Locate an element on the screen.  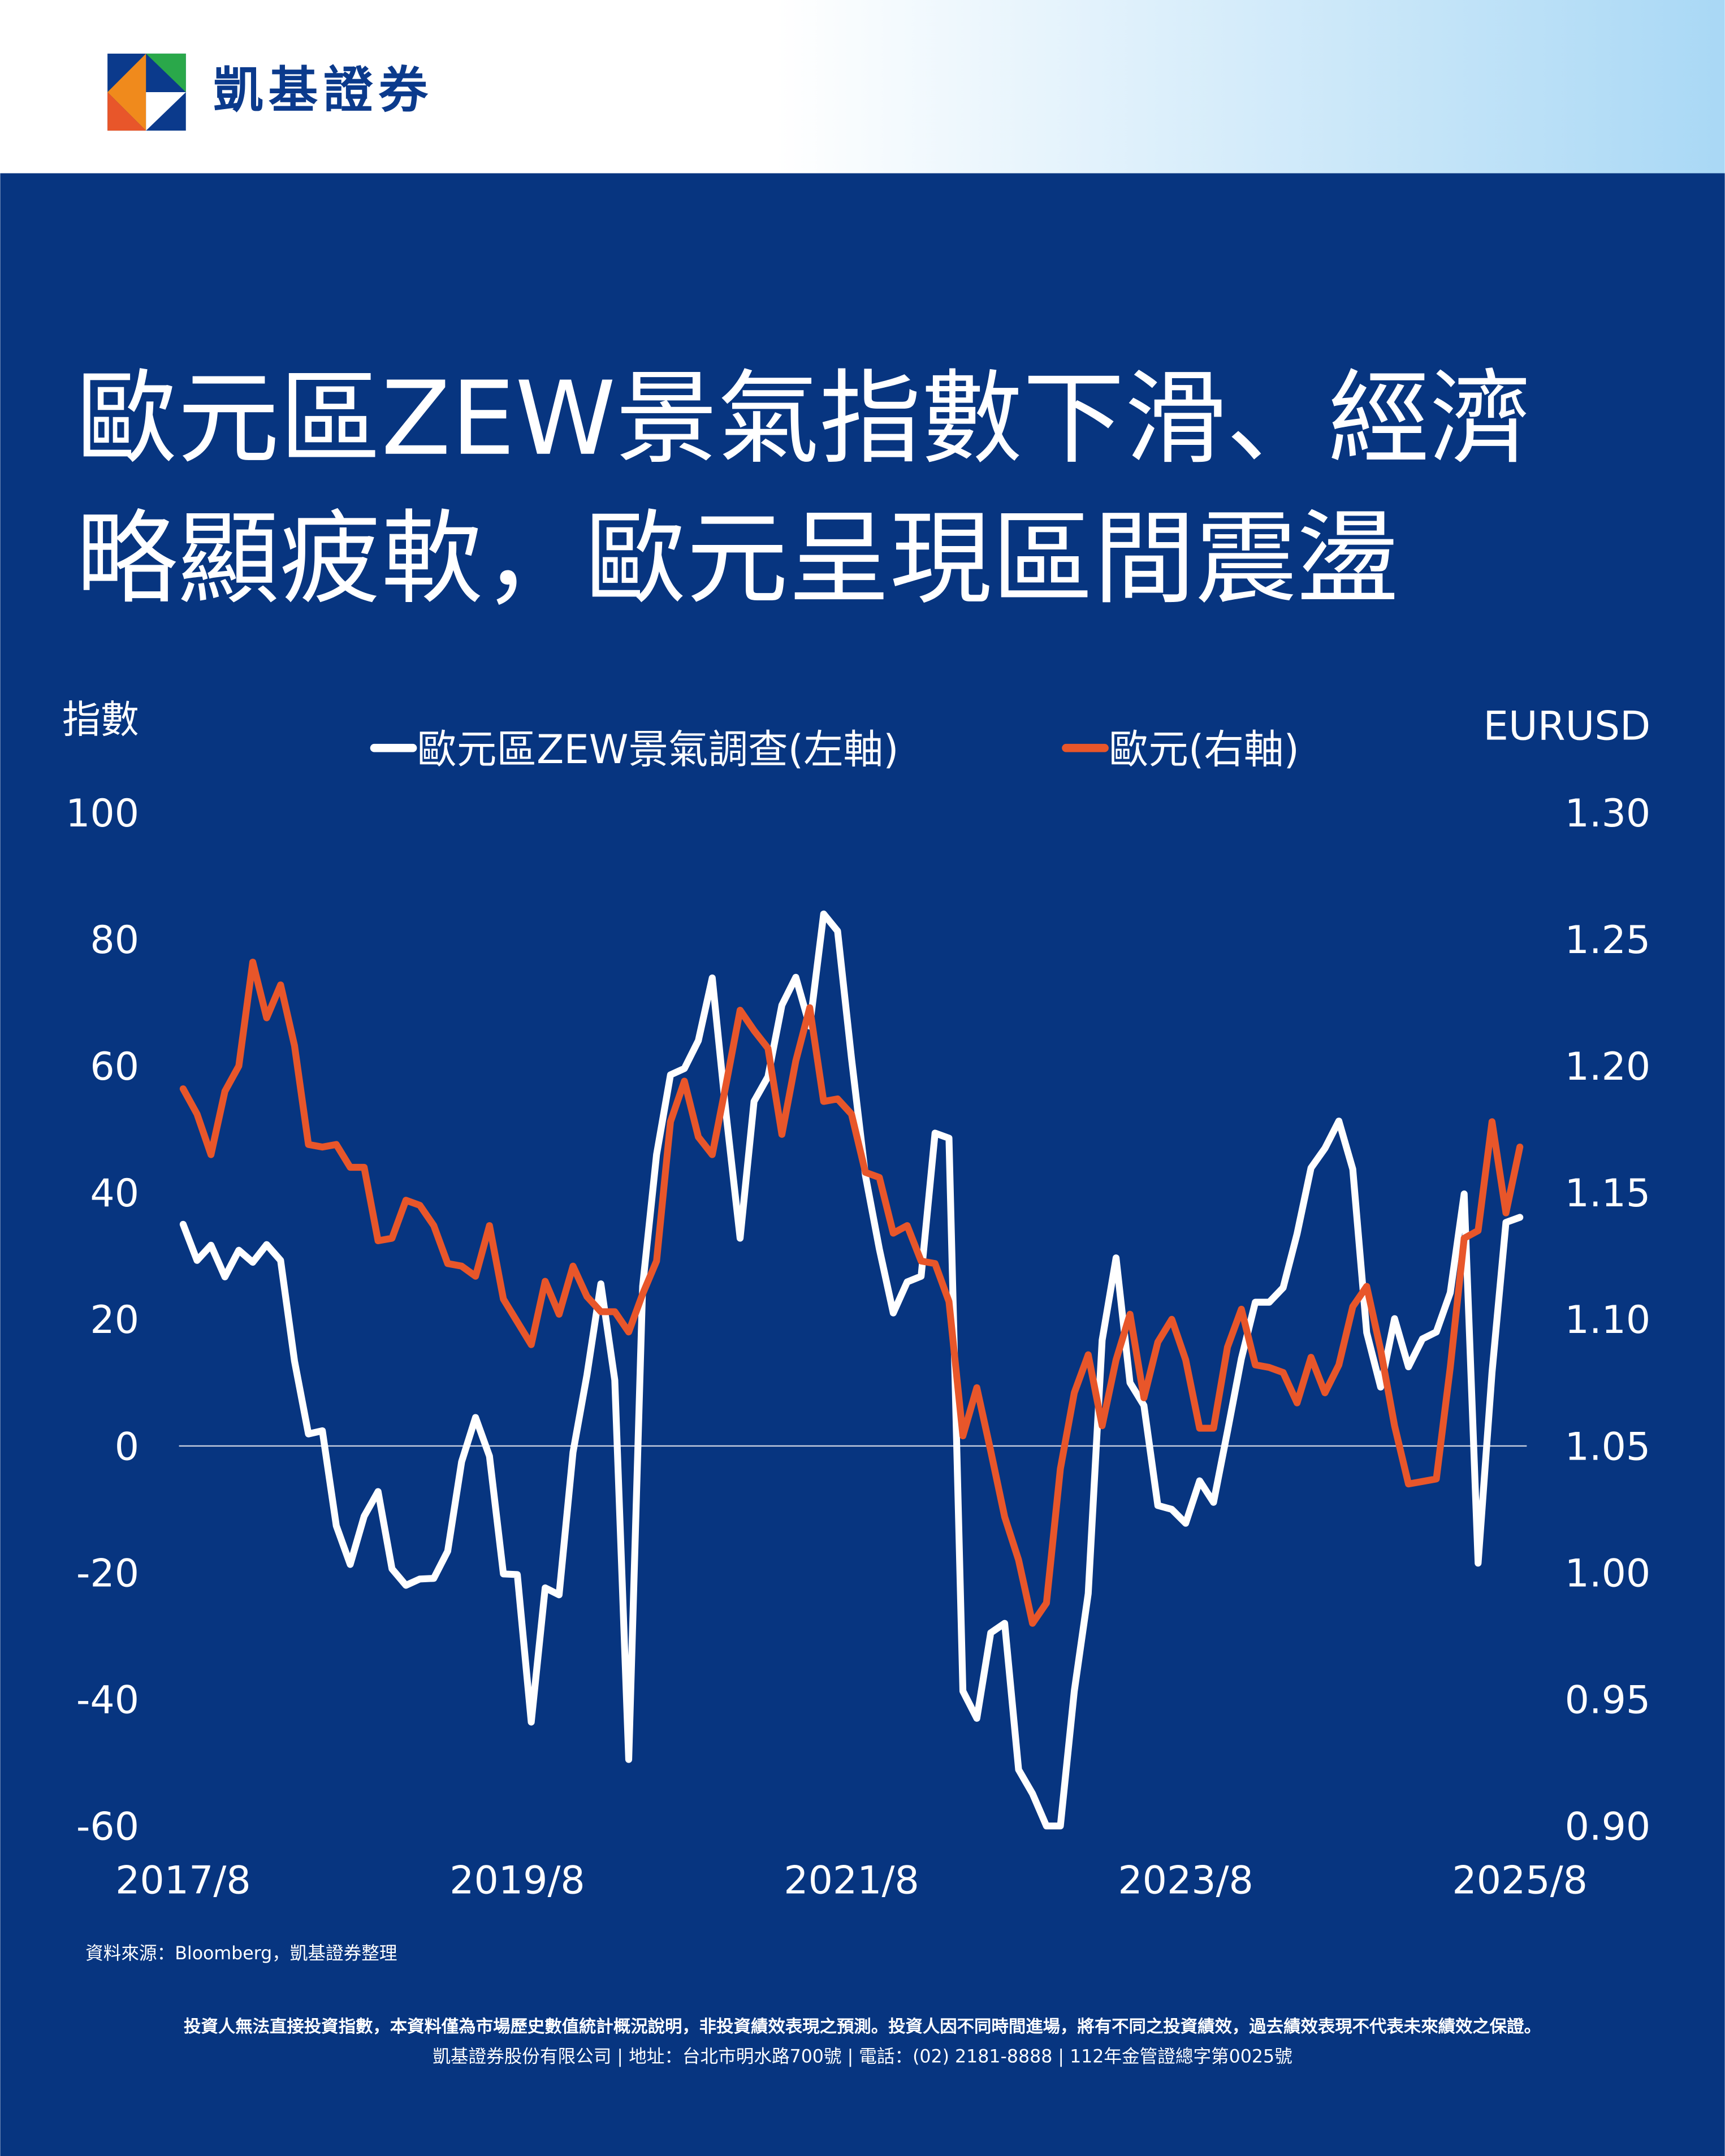
y-tick-label: 80 is located at coordinates (114, 940).